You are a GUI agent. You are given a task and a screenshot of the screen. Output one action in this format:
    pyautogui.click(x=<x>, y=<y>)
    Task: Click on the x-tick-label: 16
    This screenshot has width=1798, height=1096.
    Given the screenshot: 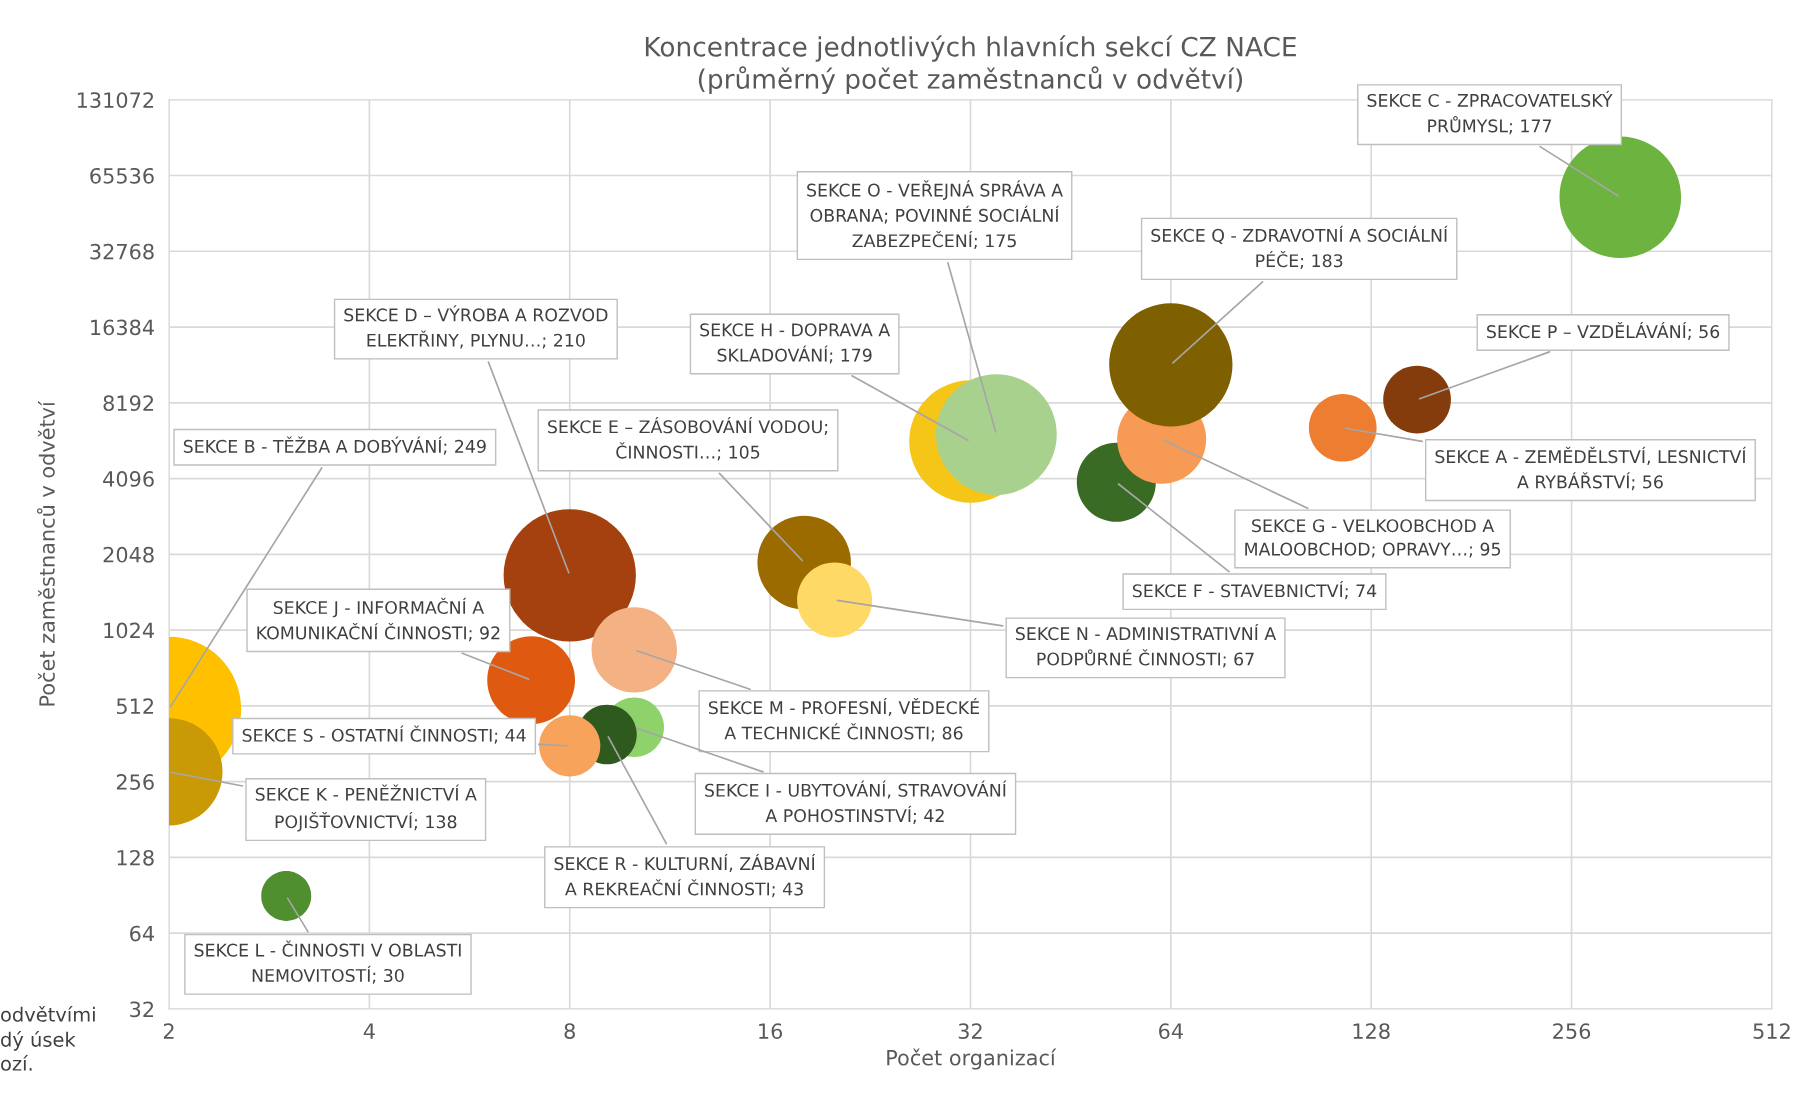 What is the action you would take?
    pyautogui.click(x=771, y=1031)
    